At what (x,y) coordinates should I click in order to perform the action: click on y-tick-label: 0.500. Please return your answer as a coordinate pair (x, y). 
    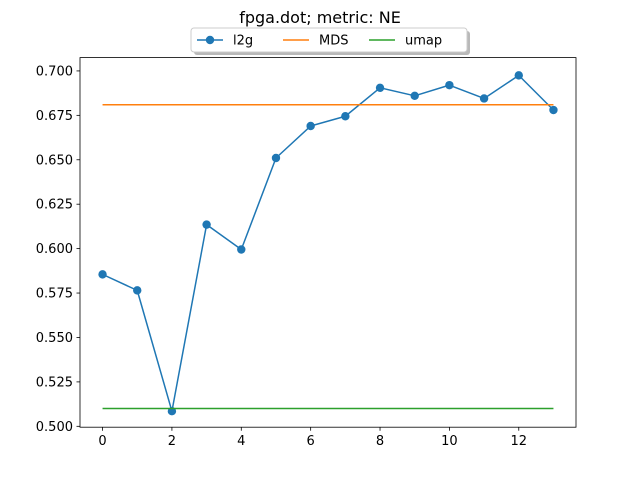
    Looking at the image, I should click on (54, 427).